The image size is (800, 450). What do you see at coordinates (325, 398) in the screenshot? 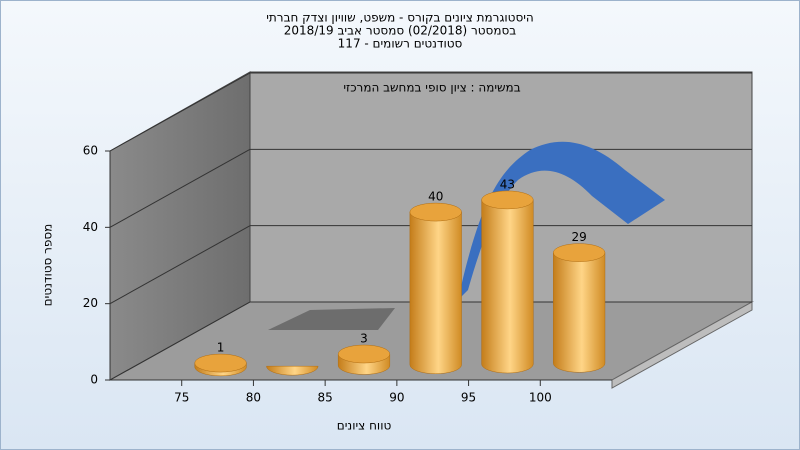
I see `x-tick-label: 85` at bounding box center [325, 398].